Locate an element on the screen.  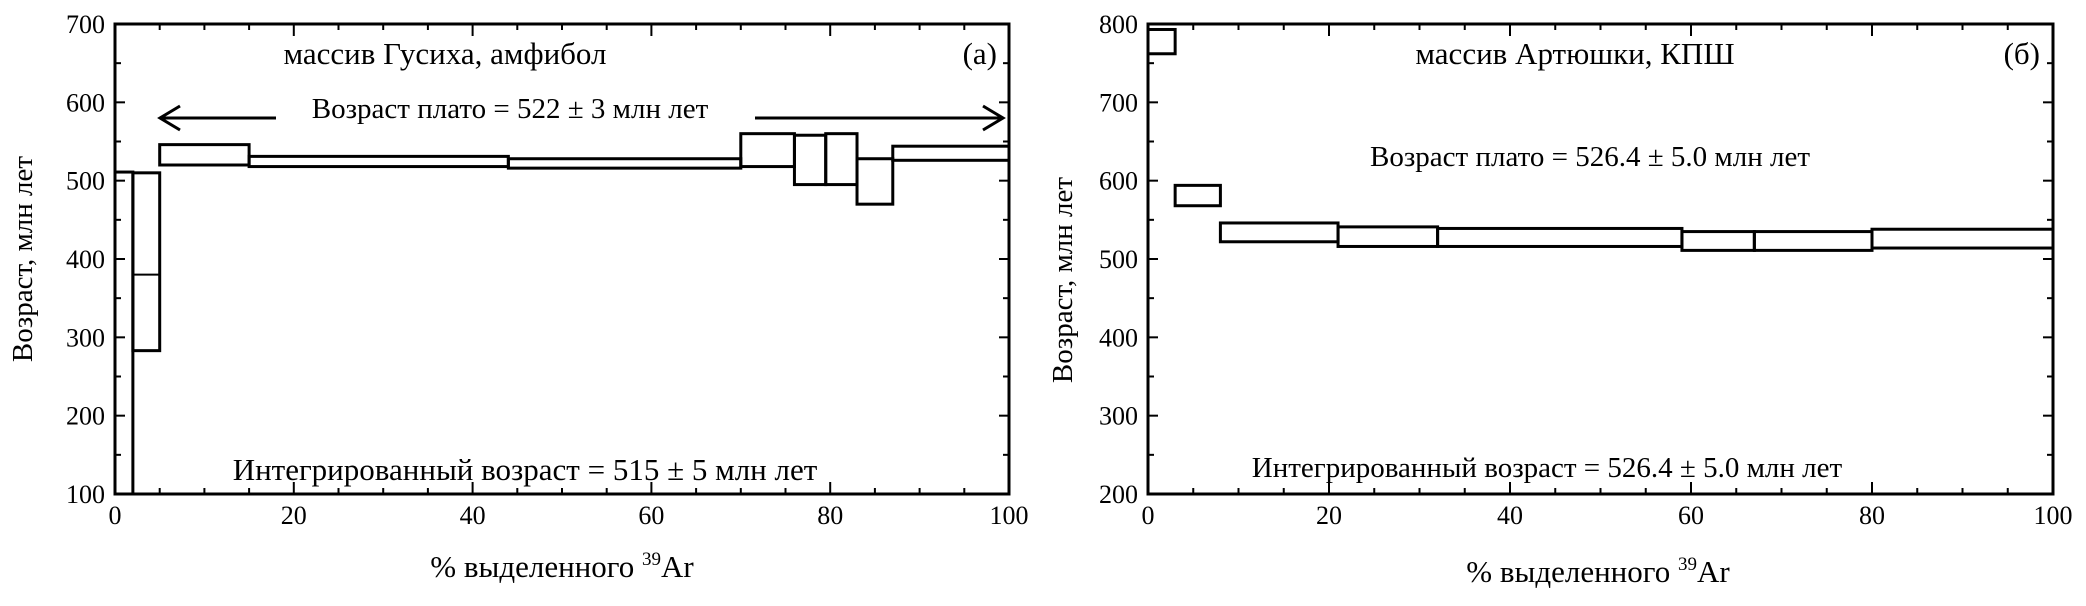
x-tick-label-a: 40 is located at coordinates (473, 515).